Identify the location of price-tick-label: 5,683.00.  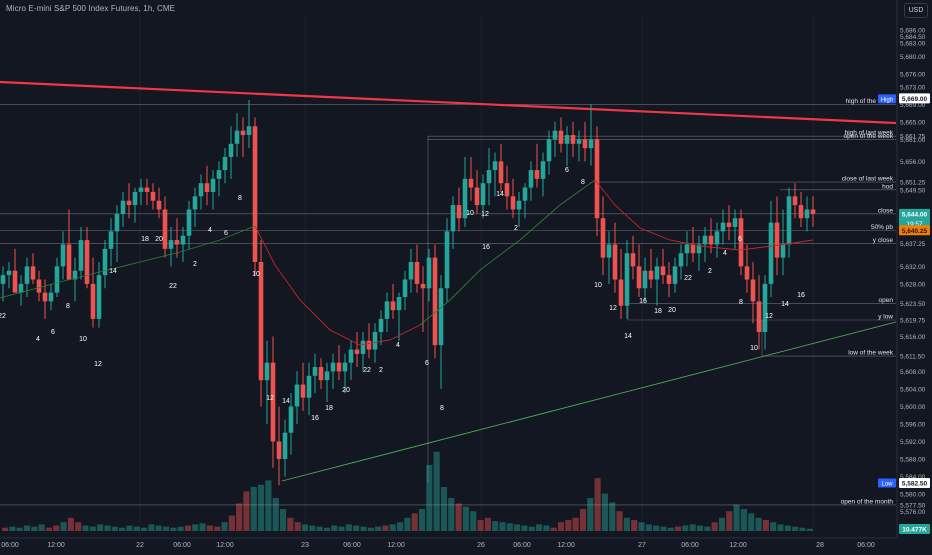
(913, 44).